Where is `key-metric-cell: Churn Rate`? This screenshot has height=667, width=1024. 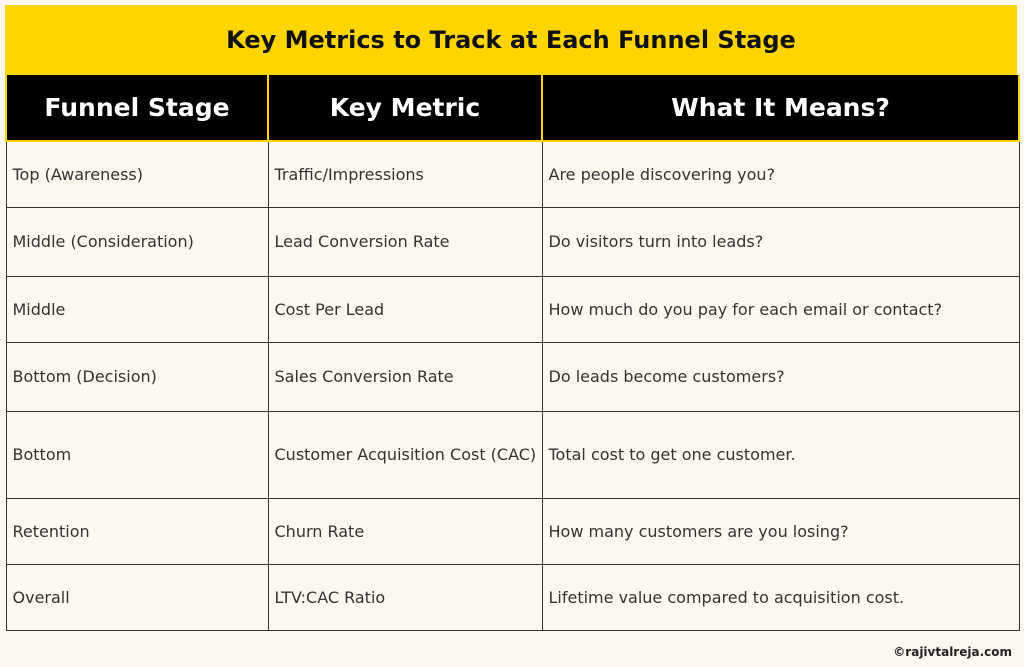
key-metric-cell: Churn Rate is located at coordinates (405, 531).